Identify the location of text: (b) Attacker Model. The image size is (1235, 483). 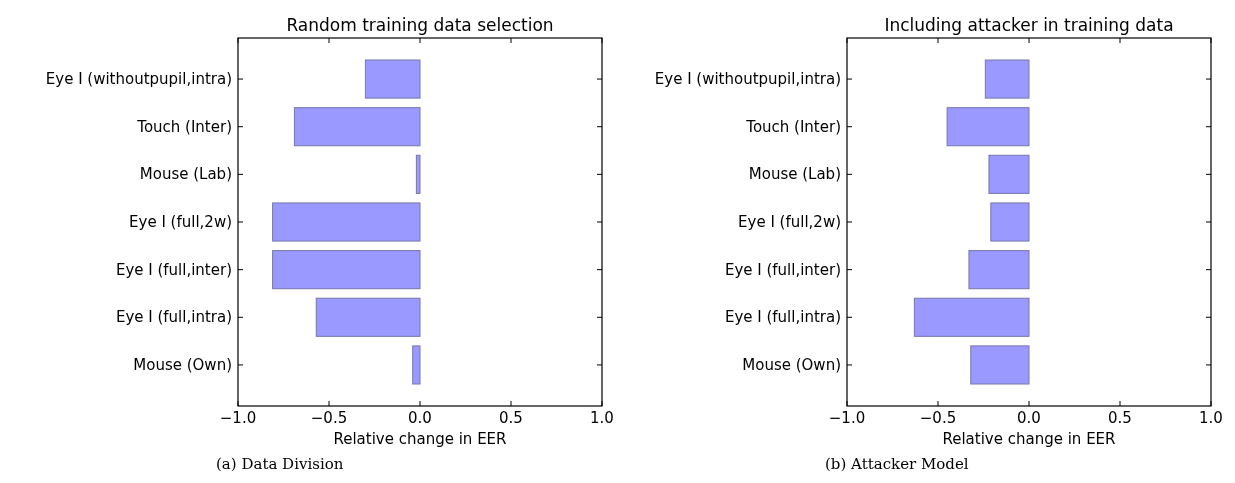
(897, 464).